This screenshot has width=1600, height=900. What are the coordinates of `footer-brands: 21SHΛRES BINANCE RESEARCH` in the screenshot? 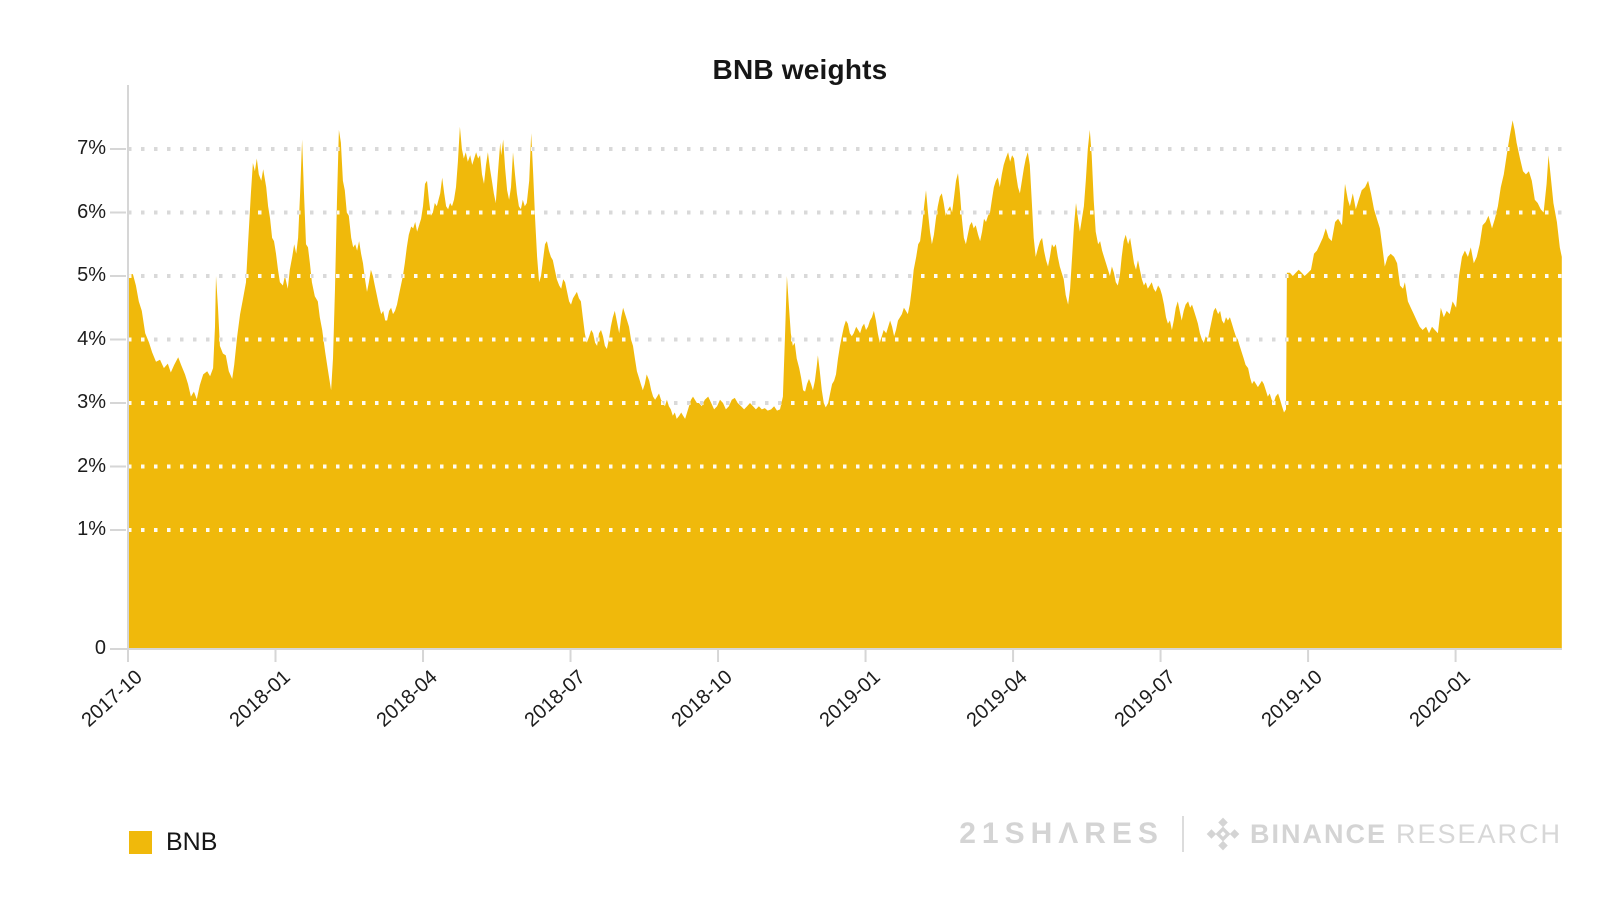 It's located at (1260, 834).